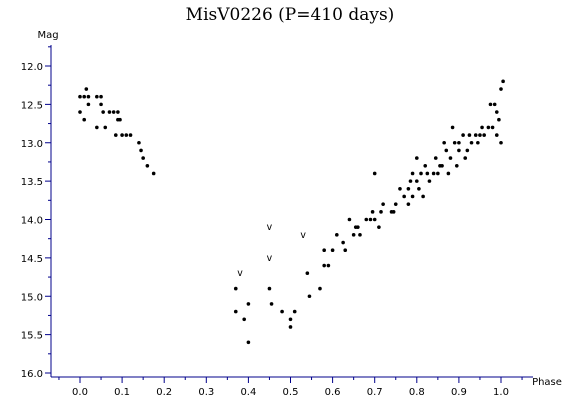 The height and width of the screenshot is (406, 580). What do you see at coordinates (32, 105) in the screenshot?
I see `y-tick-label: 12.5` at bounding box center [32, 105].